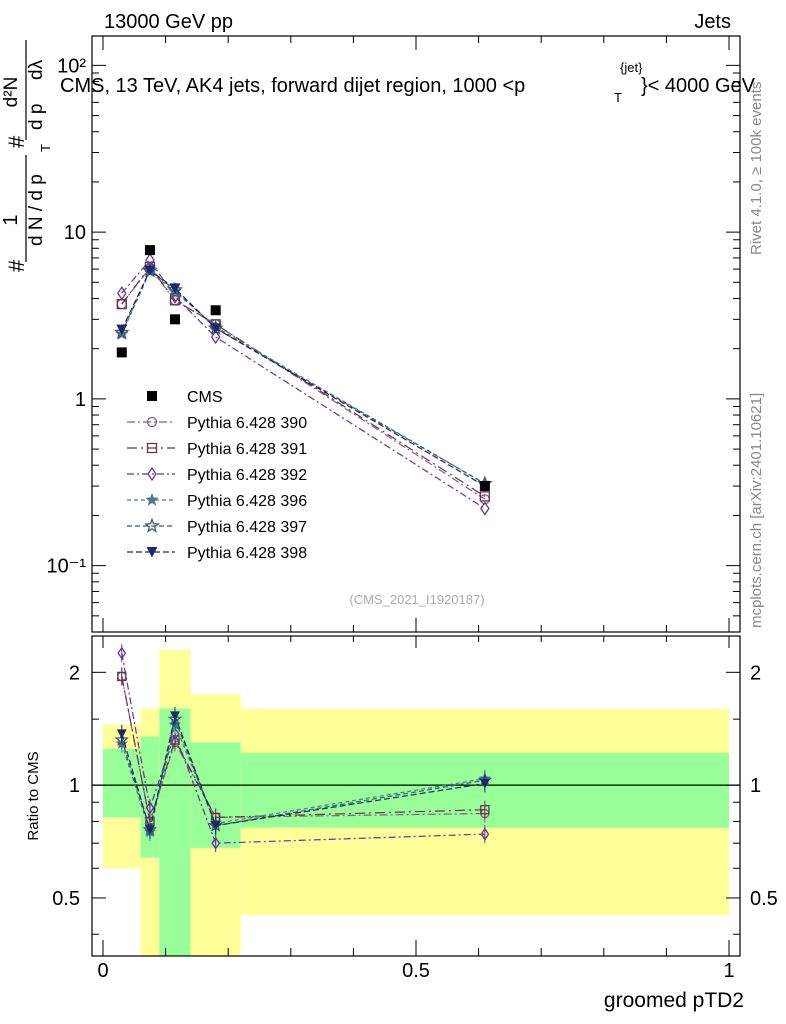 The width and height of the screenshot is (786, 1024). What do you see at coordinates (36, 117) in the screenshot?
I see `ylabel-frac2-den: d p` at bounding box center [36, 117].